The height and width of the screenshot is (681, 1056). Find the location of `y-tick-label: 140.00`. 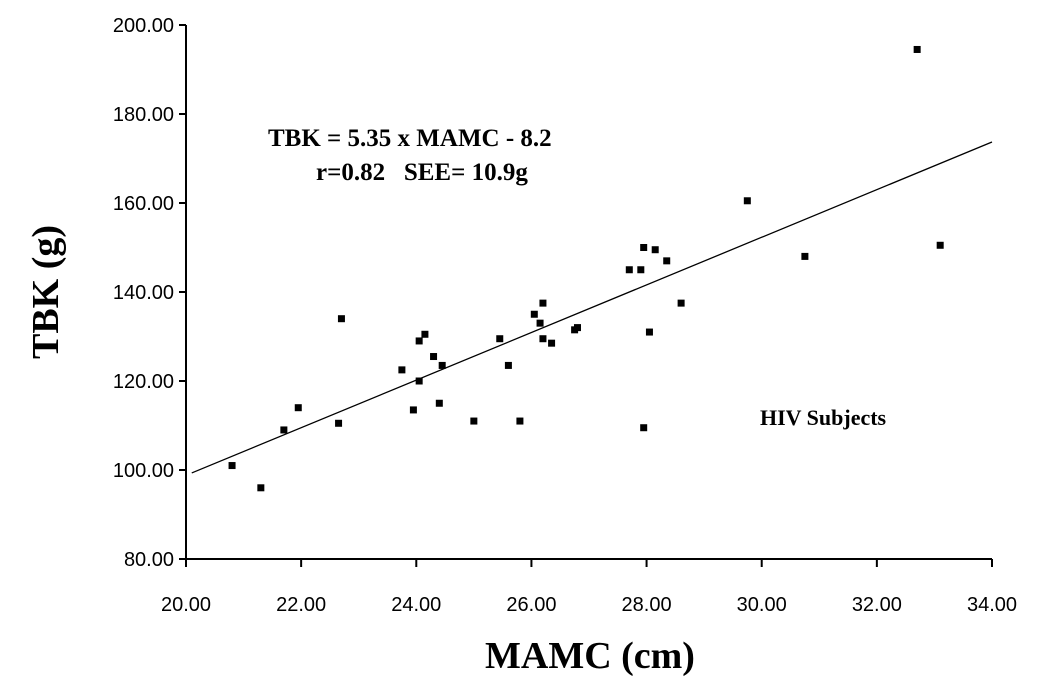

y-tick-label: 140.00 is located at coordinates (143, 293).